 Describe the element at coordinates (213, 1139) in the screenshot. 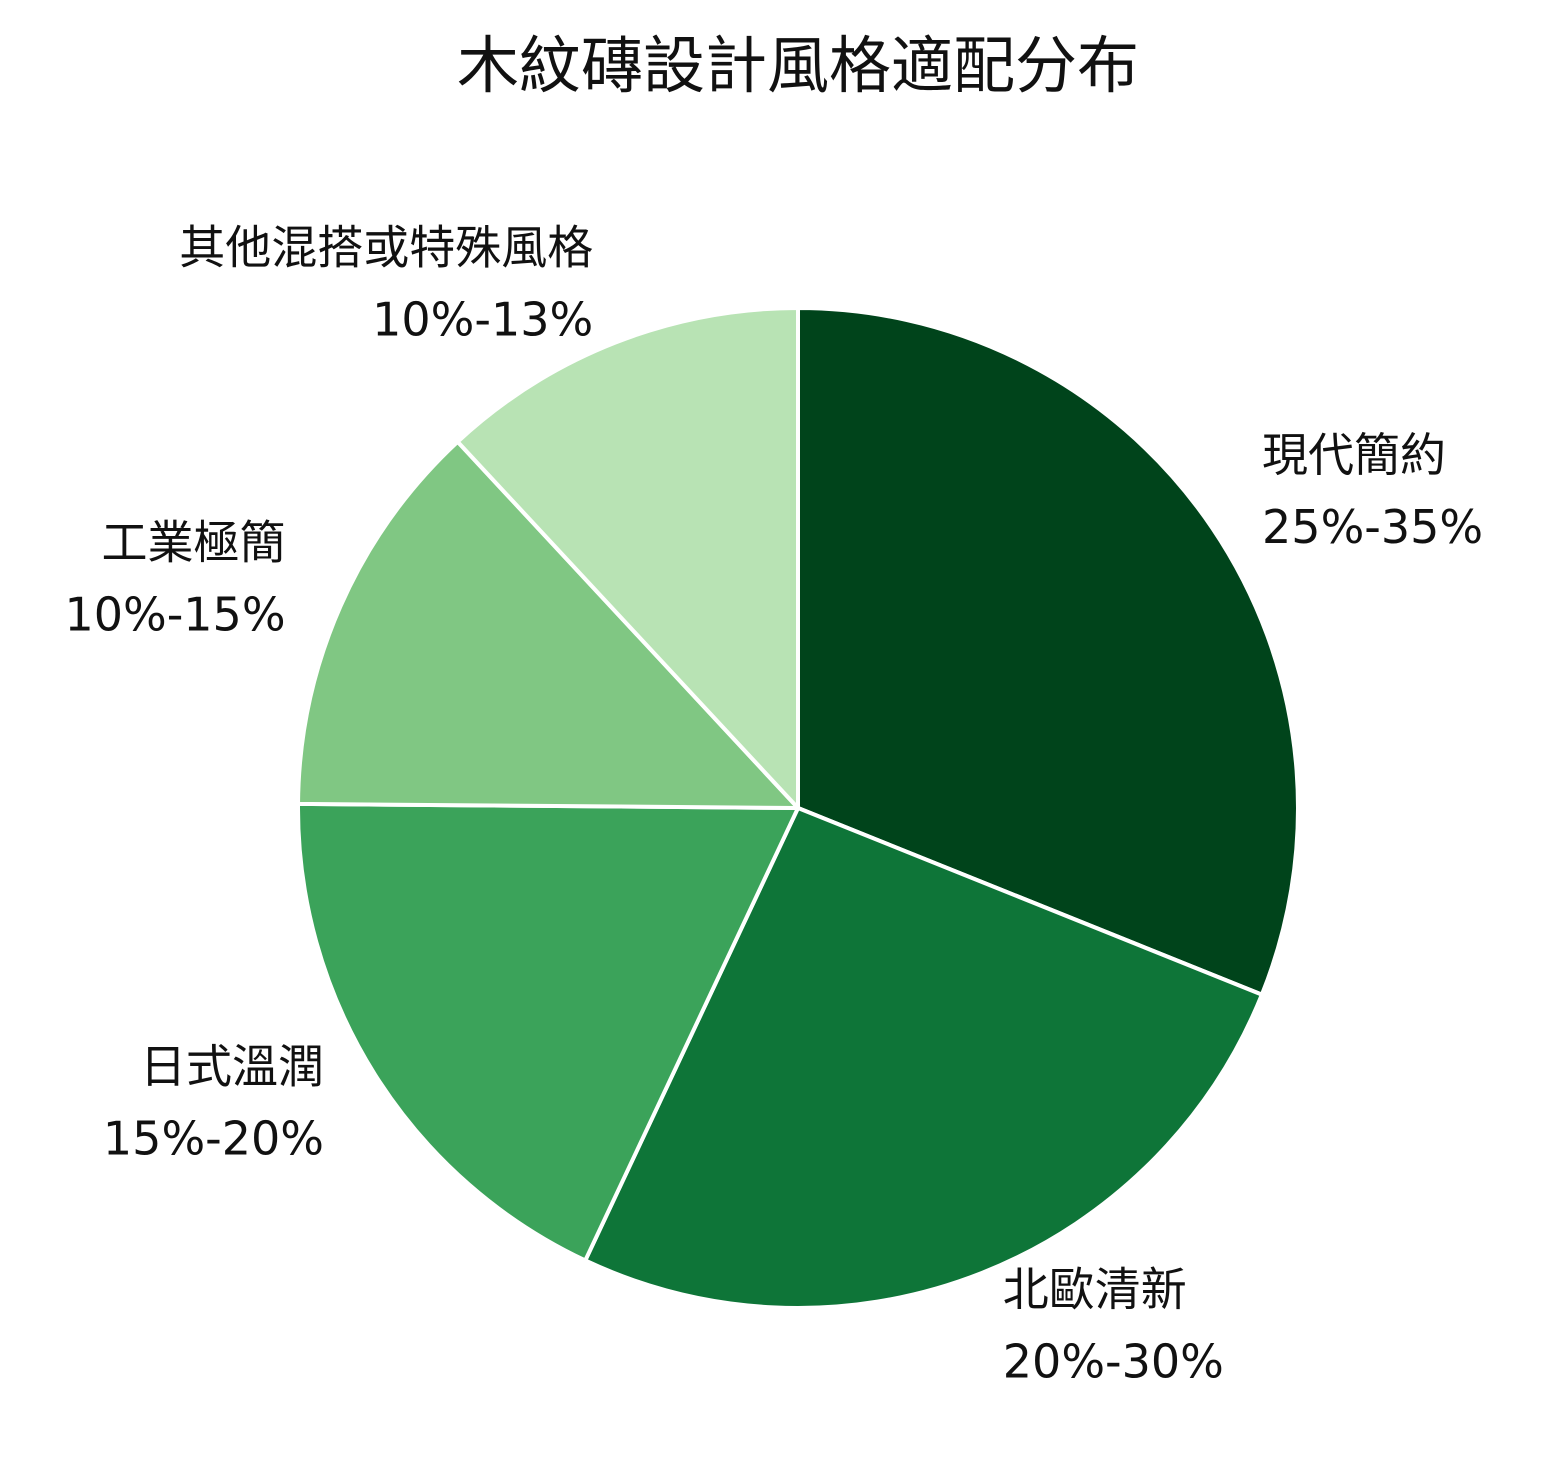

I see `slice-value-label: 15%-20%` at that location.